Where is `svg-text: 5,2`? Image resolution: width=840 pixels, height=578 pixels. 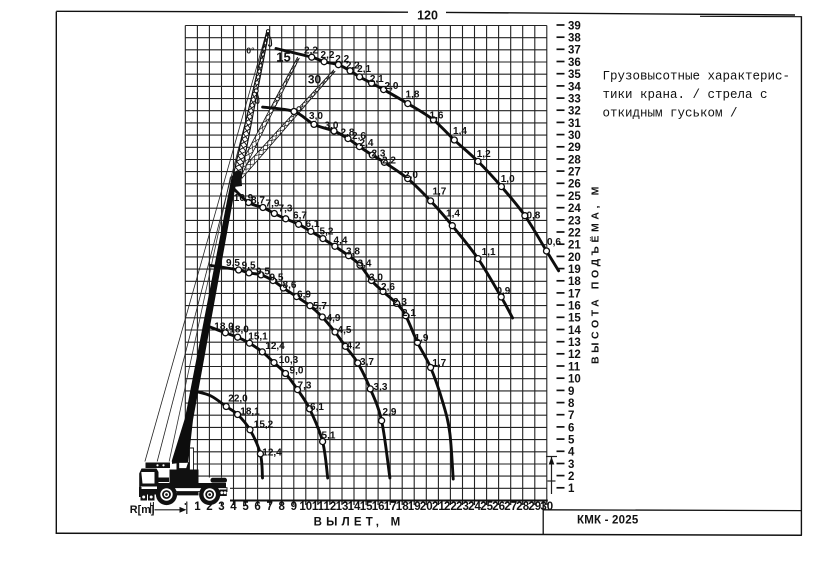
svg-text: 5,2 is located at coordinates (327, 232).